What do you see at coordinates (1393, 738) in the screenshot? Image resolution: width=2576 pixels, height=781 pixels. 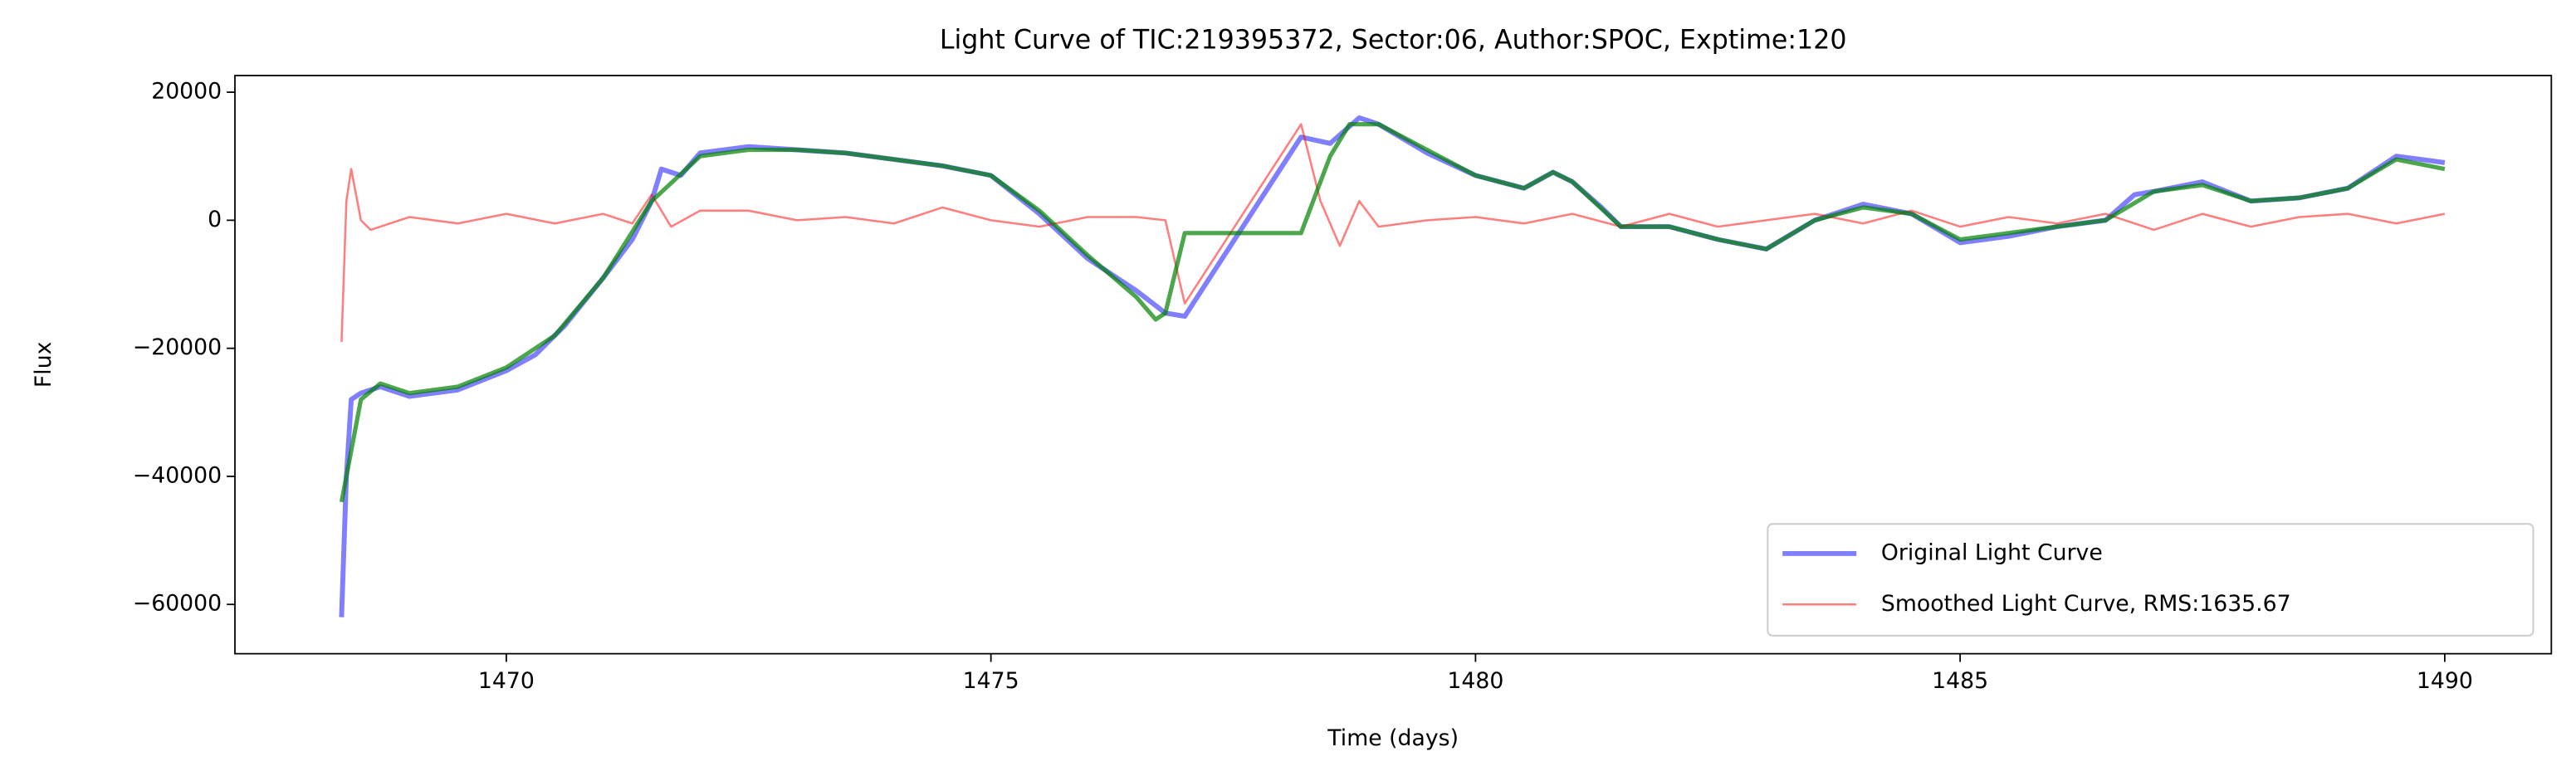 I see `x-axis-label: Time (days)` at bounding box center [1393, 738].